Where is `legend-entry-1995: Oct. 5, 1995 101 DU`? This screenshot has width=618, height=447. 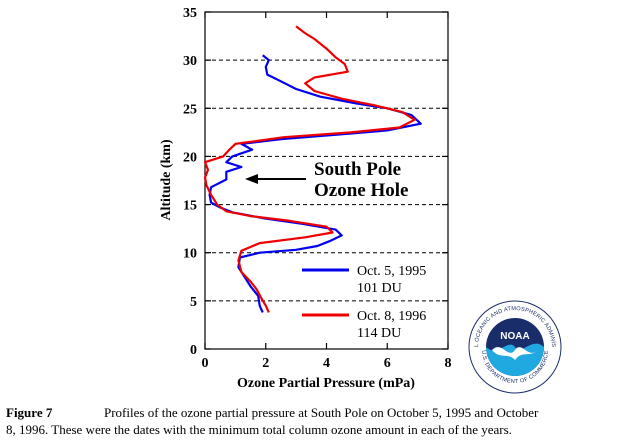 legend-entry-1995: Oct. 5, 1995 101 DU is located at coordinates (364, 280).